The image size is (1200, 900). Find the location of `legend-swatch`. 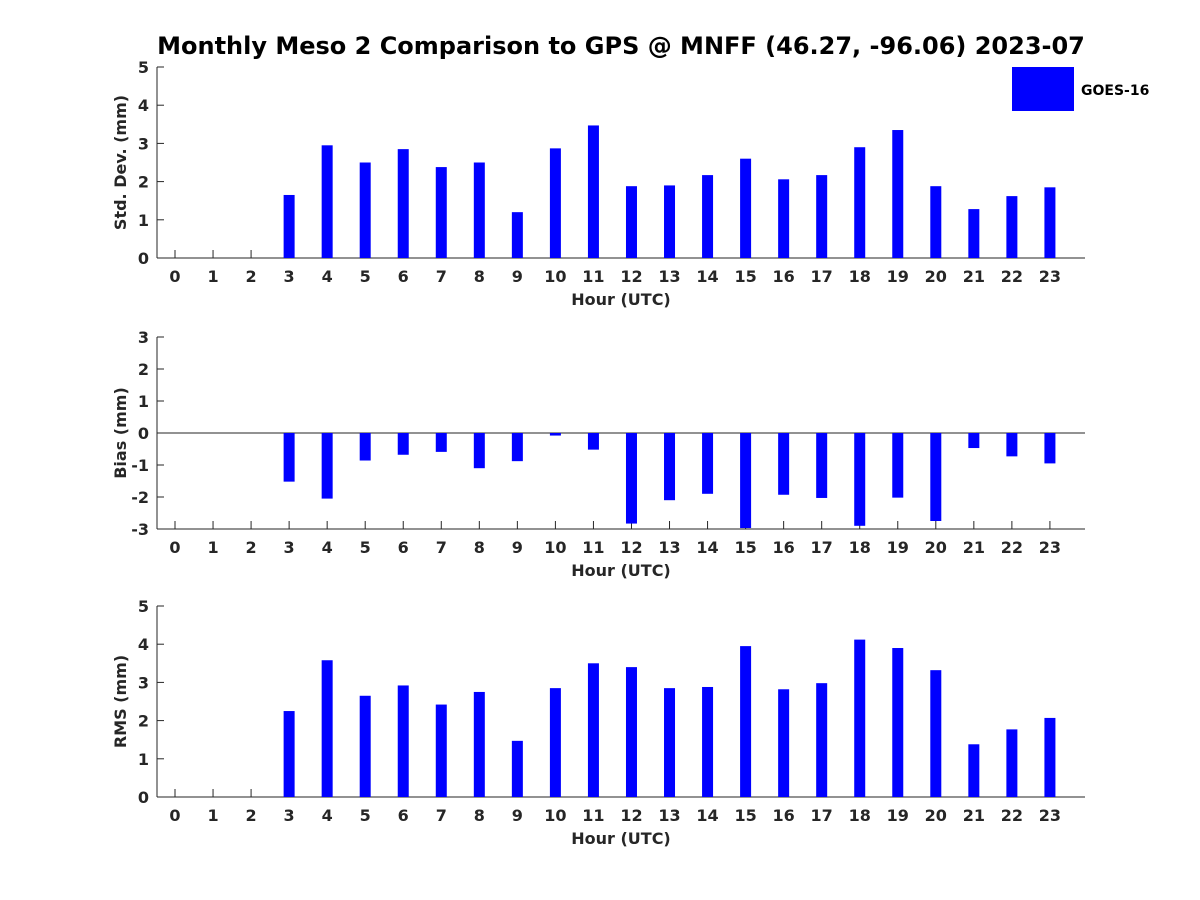

legend-swatch is located at coordinates (1043, 89).